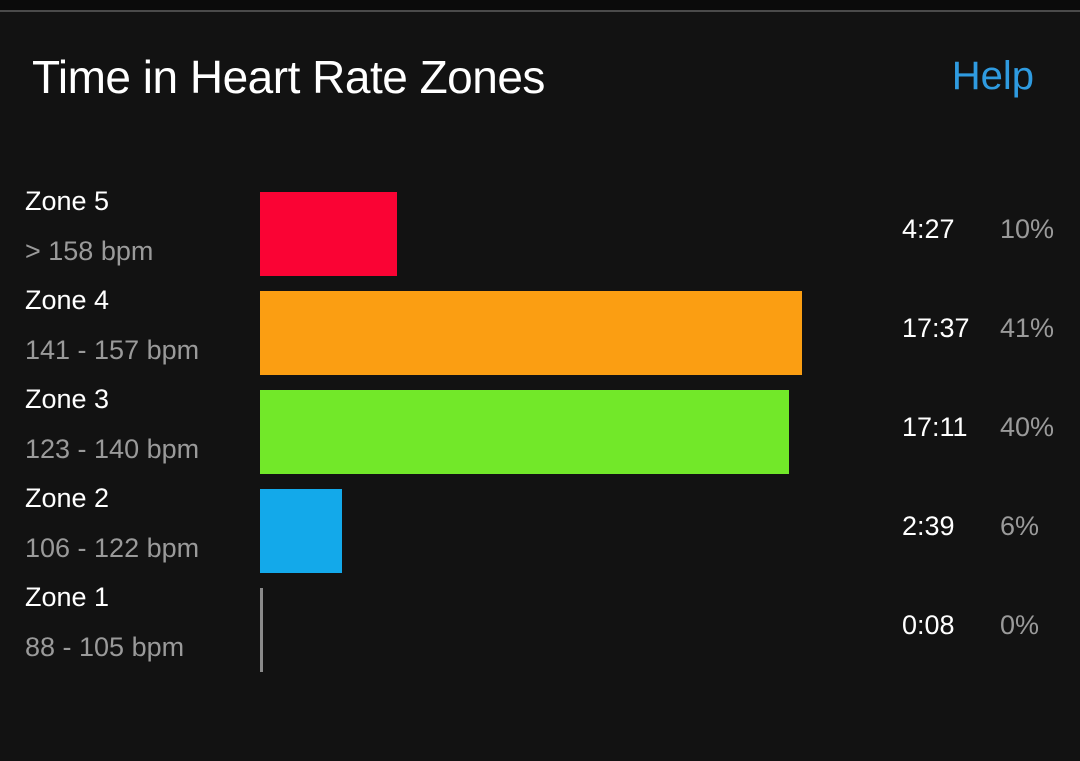 The height and width of the screenshot is (761, 1080). I want to click on zone-2-time: 2:39, so click(928, 526).